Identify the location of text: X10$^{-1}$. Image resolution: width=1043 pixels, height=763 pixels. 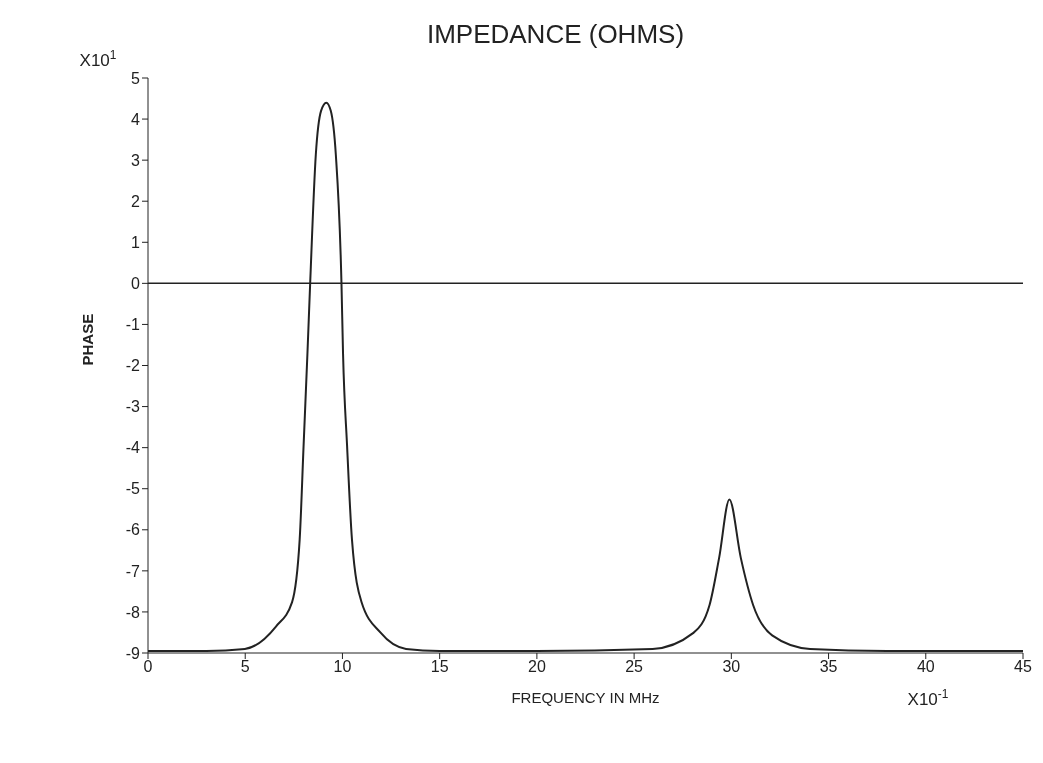
(928, 698).